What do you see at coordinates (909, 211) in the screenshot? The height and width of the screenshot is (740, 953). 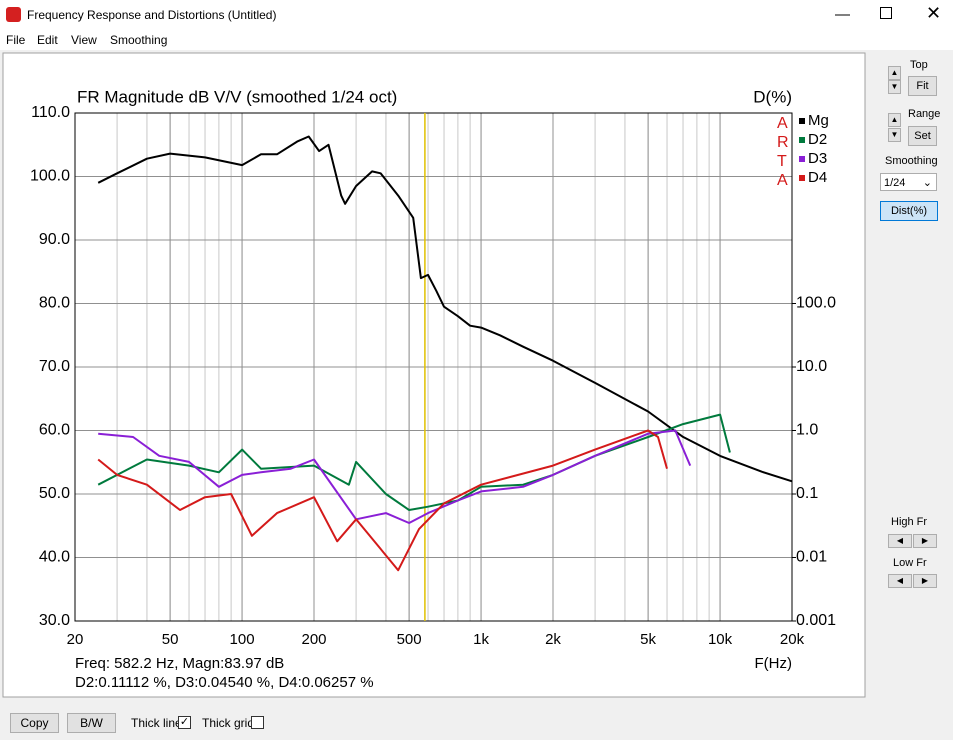 I see `button: Dist(%)` at bounding box center [909, 211].